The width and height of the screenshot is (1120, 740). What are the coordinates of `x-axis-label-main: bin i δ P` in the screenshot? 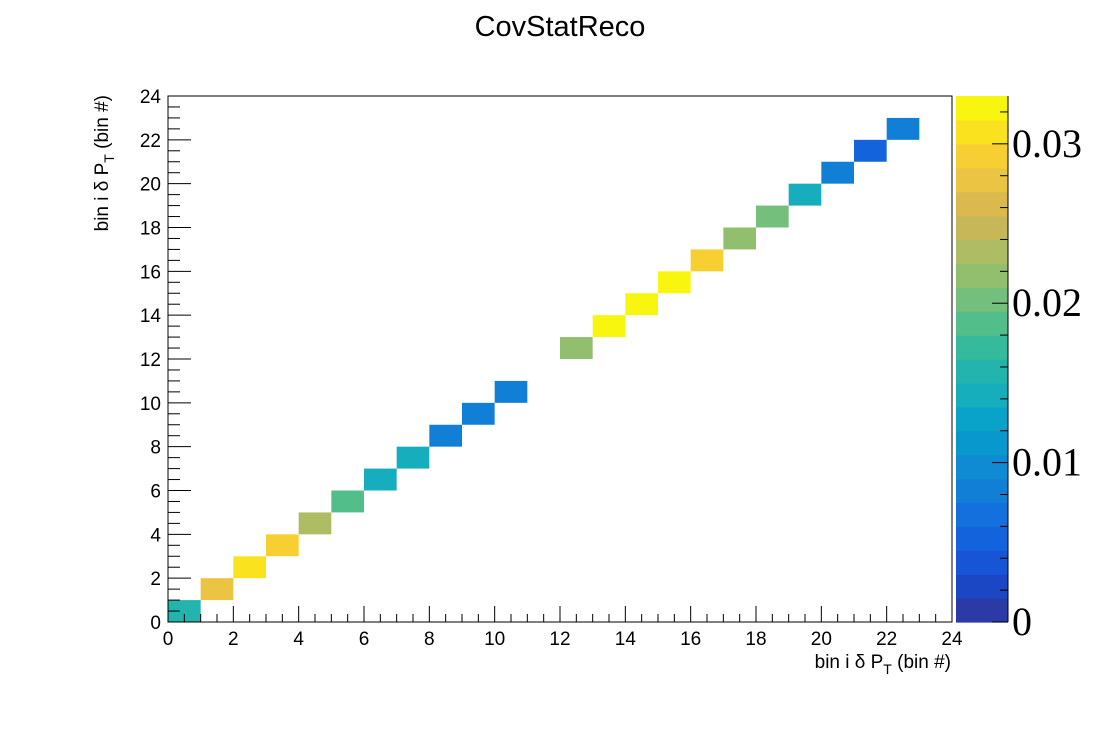 It's located at (849, 662).